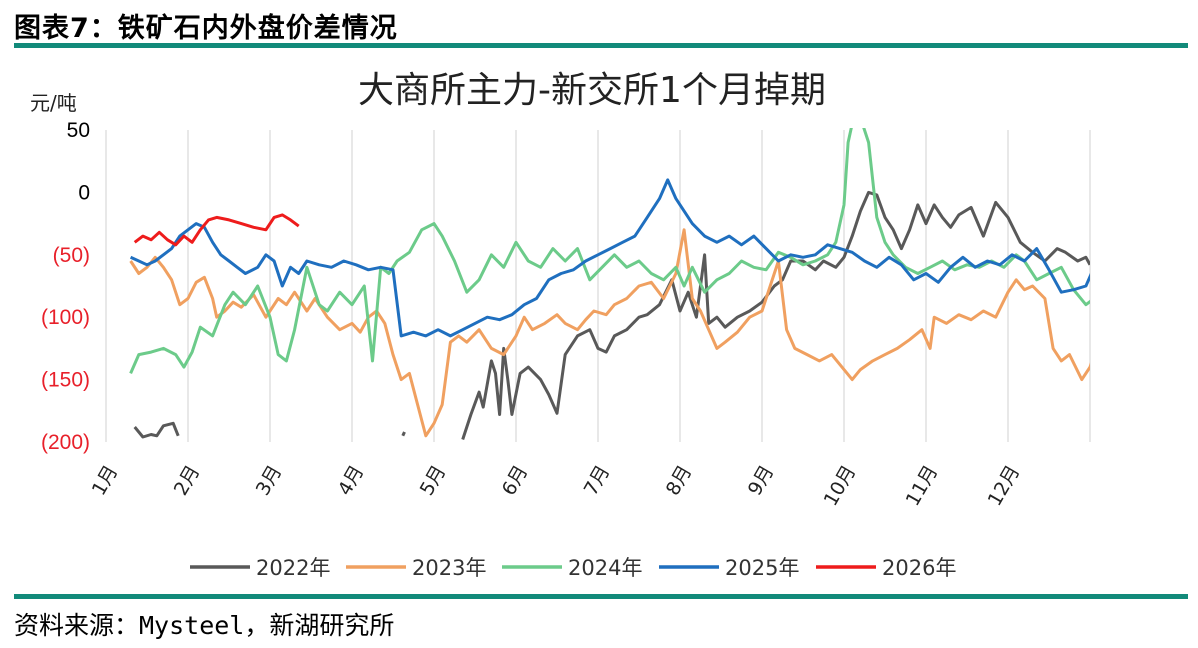 Image resolution: width=1198 pixels, height=648 pixels. I want to click on x-tick-label: 9月, so click(761, 481).